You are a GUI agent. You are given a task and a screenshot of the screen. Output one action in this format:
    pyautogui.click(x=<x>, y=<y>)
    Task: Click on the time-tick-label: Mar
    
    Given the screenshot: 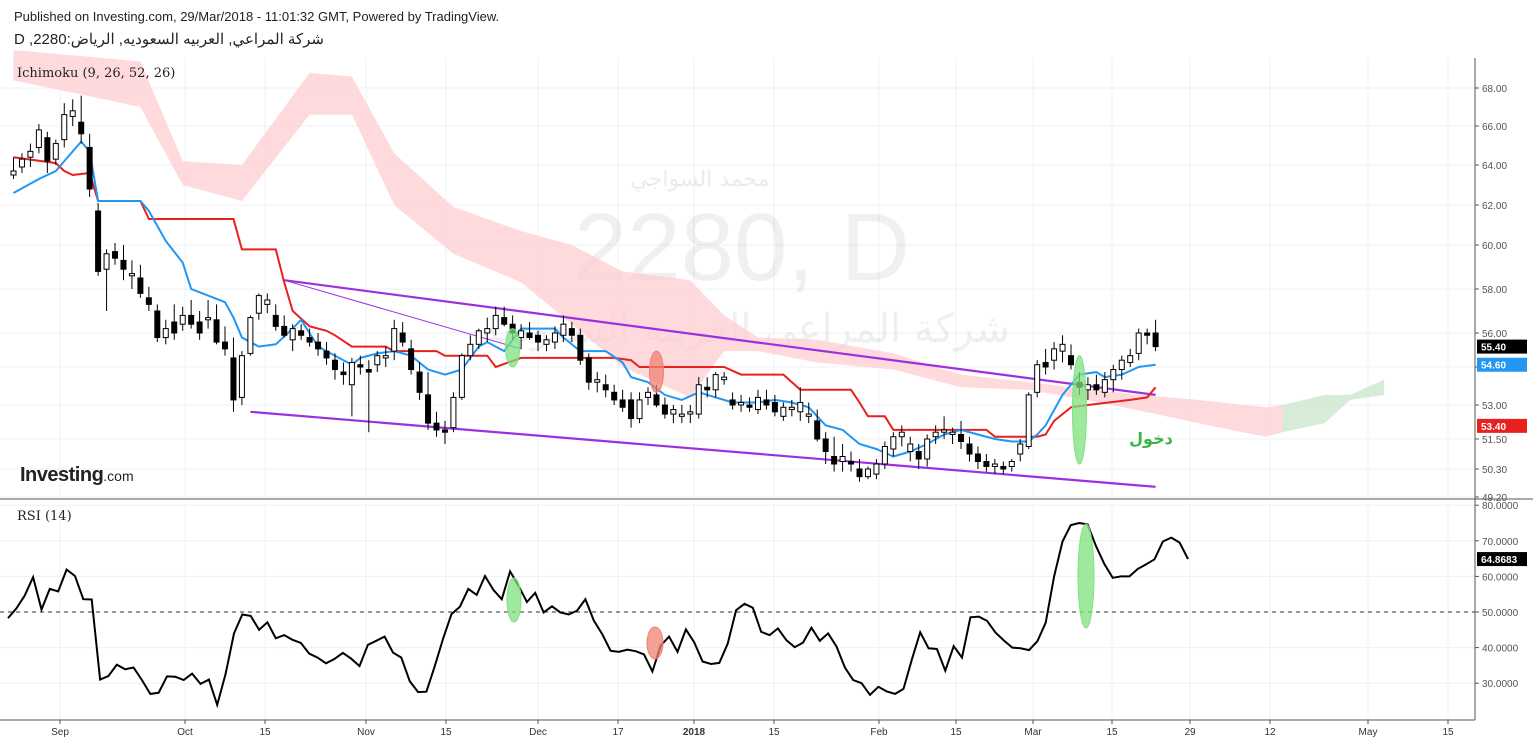 What is the action you would take?
    pyautogui.click(x=1033, y=732)
    